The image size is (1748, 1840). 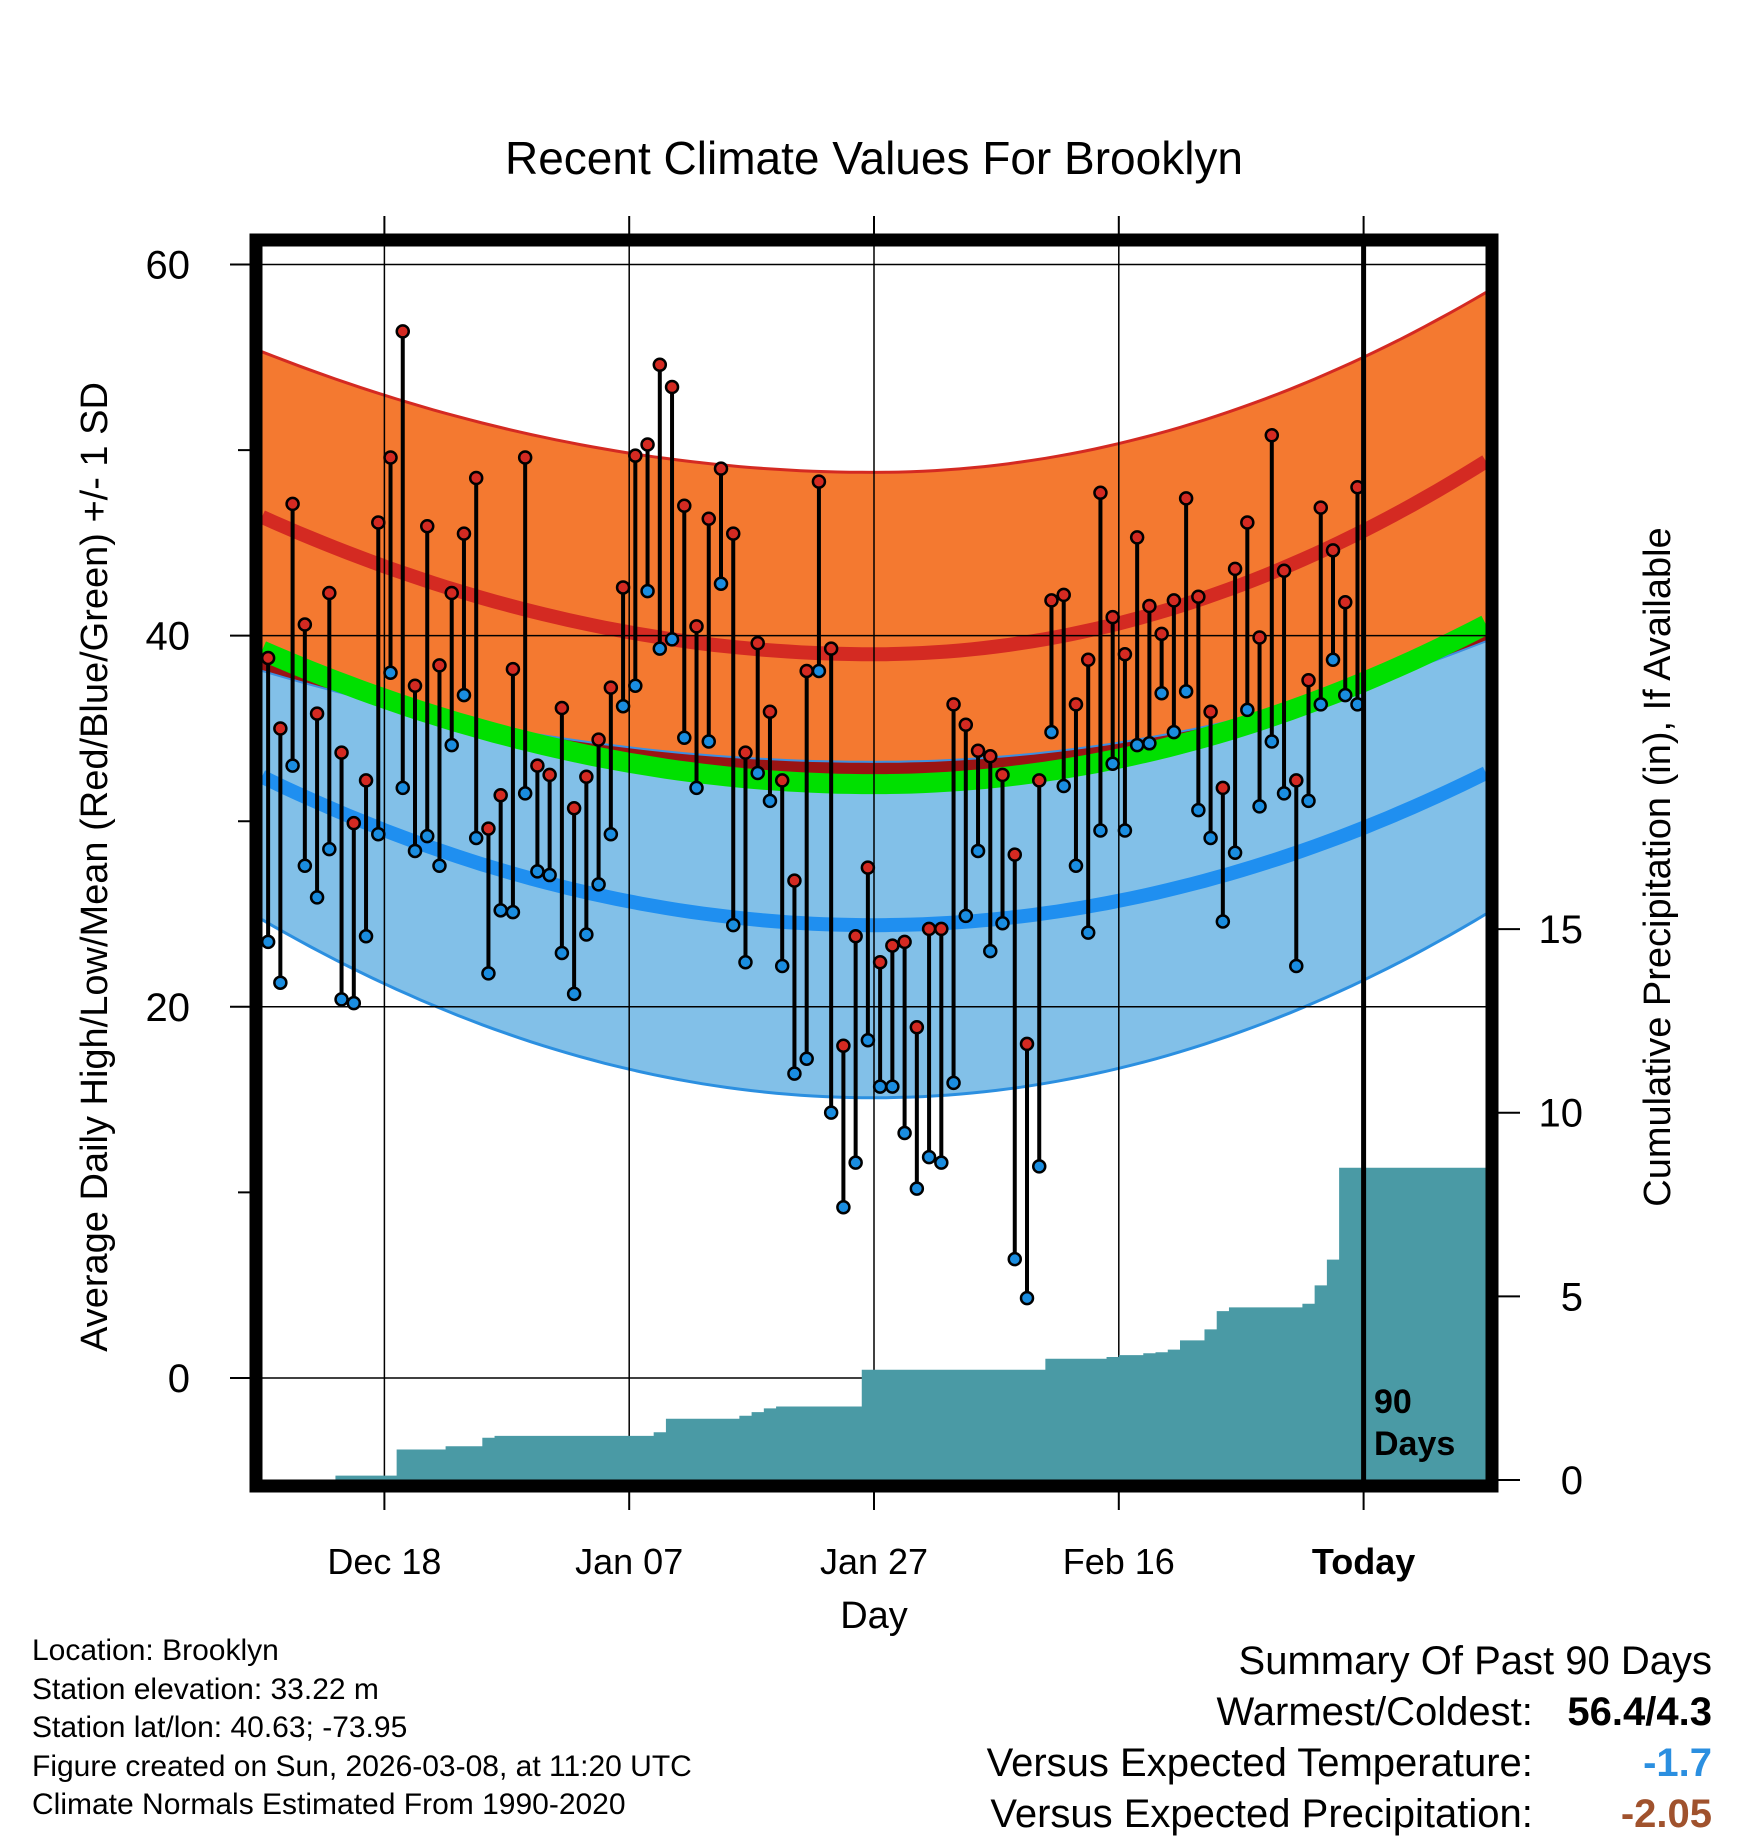 What do you see at coordinates (384, 1561) in the screenshot?
I see `x-tick-label: Dec 18` at bounding box center [384, 1561].